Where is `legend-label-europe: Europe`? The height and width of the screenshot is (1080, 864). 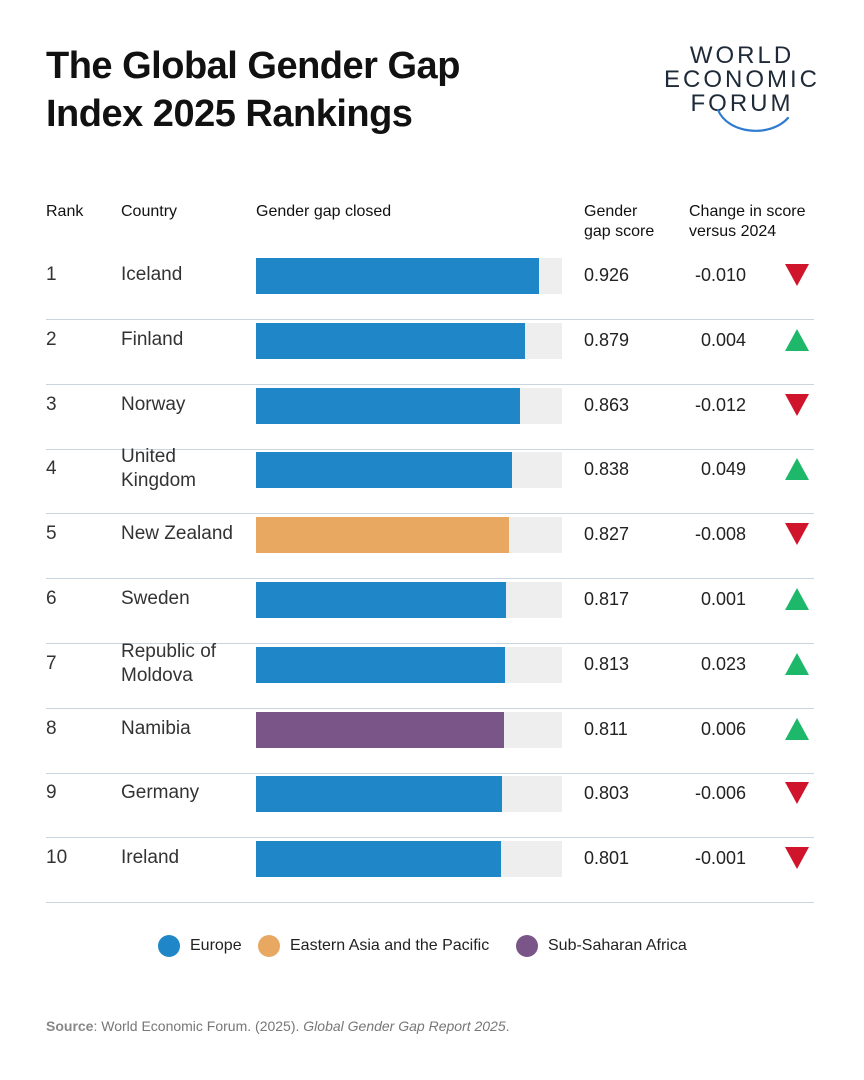
legend-label-europe: Europe is located at coordinates (216, 945).